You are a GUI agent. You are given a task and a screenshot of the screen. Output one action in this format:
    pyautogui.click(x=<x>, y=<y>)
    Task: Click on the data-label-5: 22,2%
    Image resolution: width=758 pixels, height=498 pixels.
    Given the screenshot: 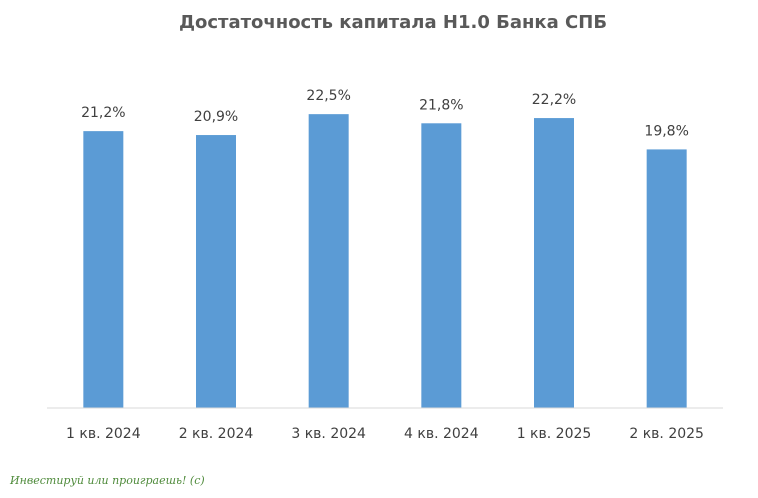 What is the action you would take?
    pyautogui.click(x=554, y=100)
    